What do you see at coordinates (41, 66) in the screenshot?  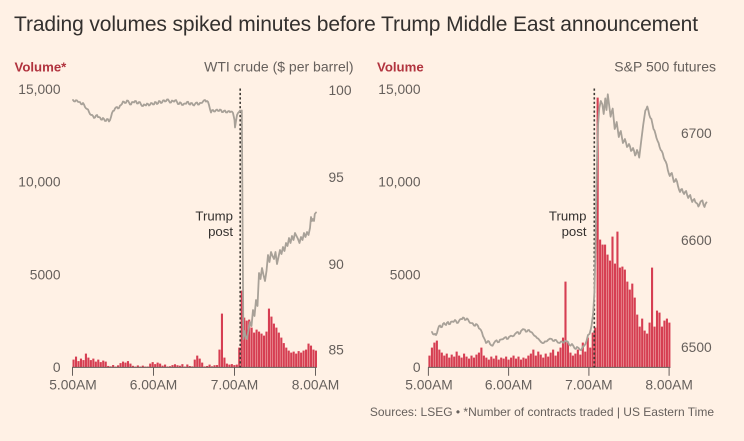 I see `svg-text: Volume*` at bounding box center [41, 66].